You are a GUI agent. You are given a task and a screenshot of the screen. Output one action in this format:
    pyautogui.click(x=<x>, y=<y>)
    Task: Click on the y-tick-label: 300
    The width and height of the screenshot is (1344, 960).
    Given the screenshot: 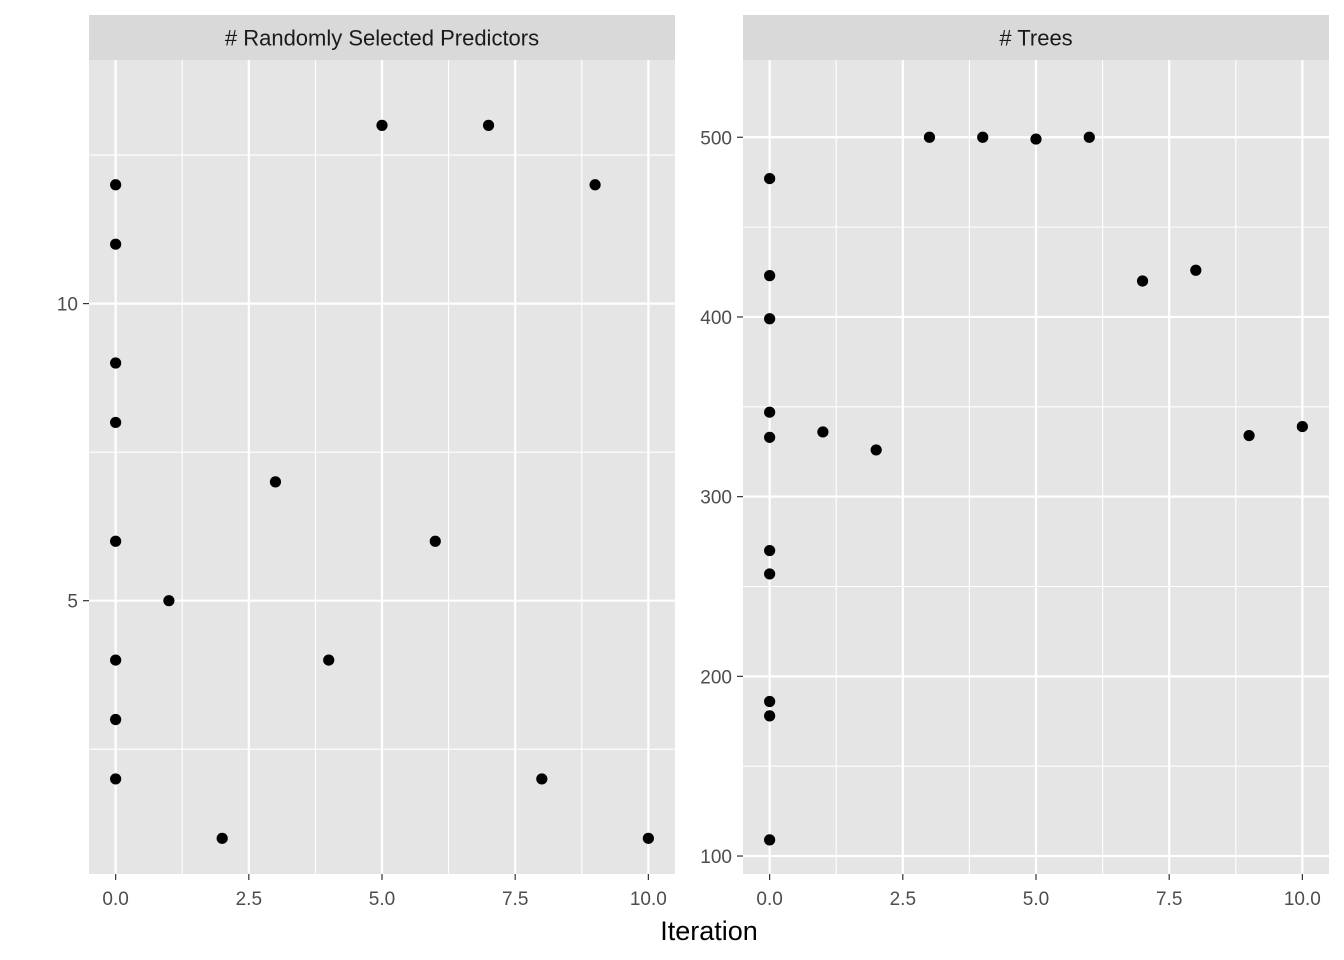 What is the action you would take?
    pyautogui.click(x=716, y=498)
    